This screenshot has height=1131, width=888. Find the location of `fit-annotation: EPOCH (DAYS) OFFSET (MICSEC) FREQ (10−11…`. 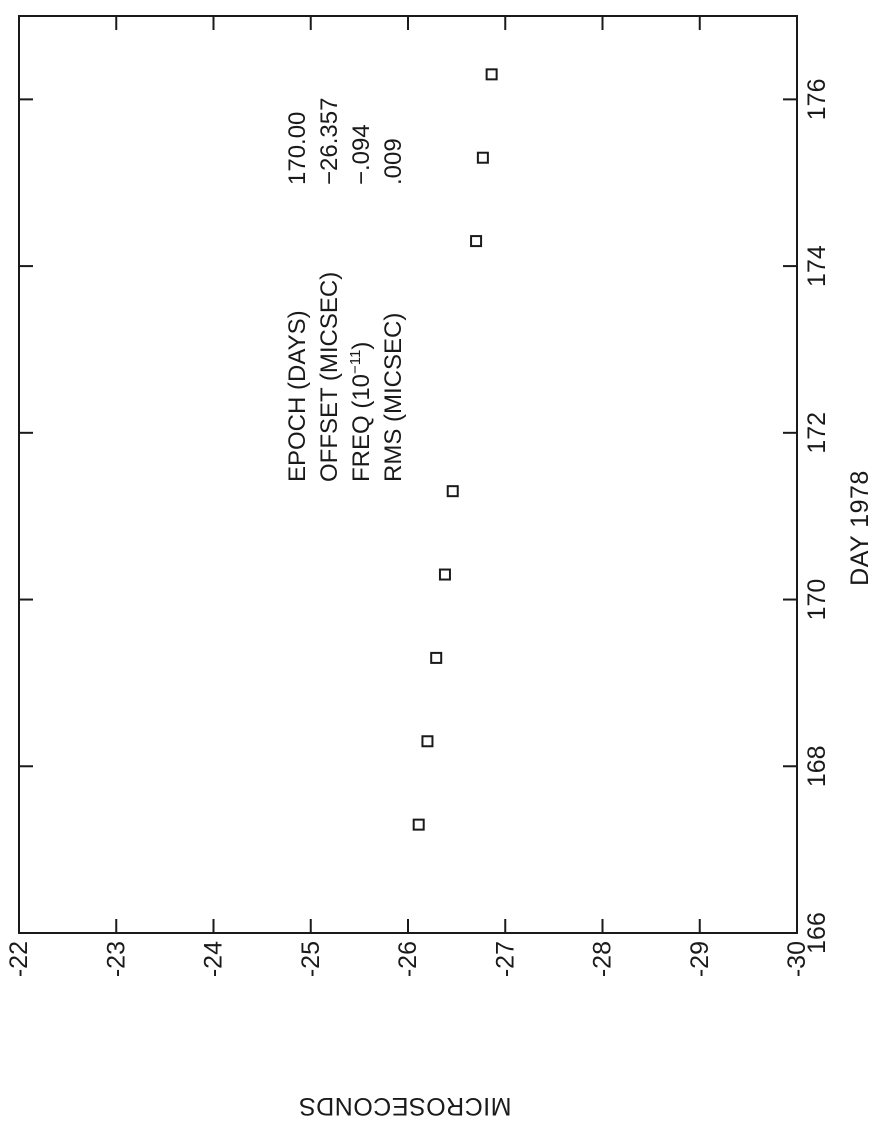

fit-annotation: EPOCH (DAYS) OFFSET (MICSEC) FREQ (10−11… is located at coordinates (345, 290).